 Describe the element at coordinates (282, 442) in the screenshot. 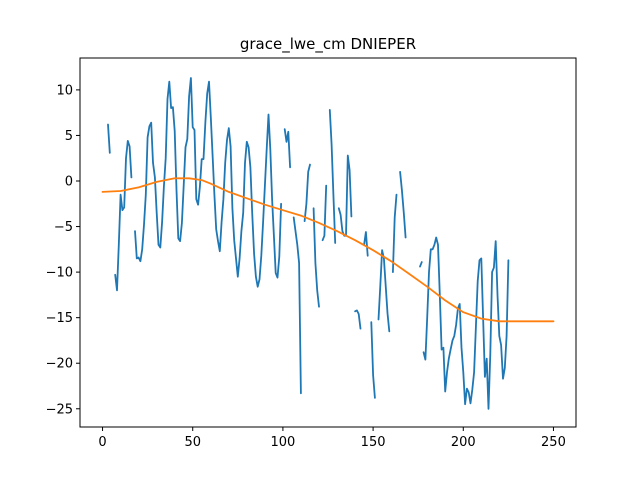

I see `x-tick-label: 100` at that location.